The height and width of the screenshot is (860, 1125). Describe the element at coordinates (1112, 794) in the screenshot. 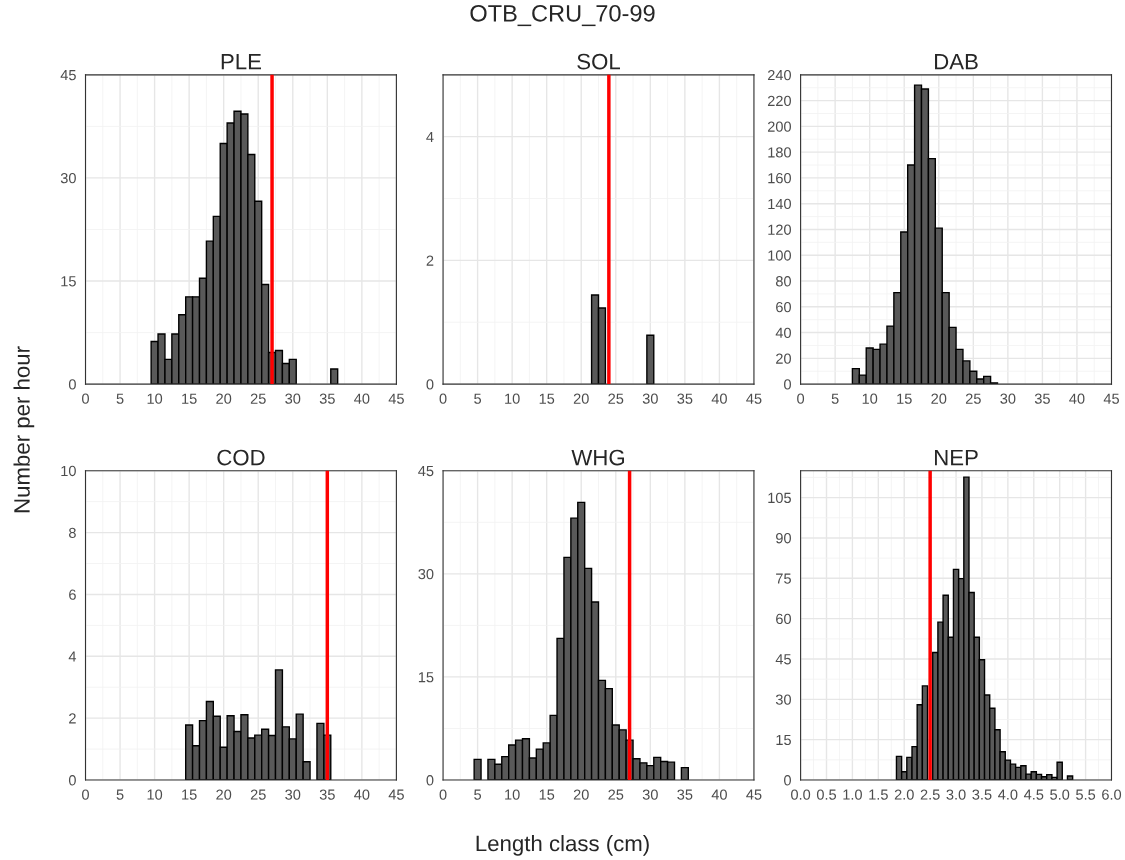

I see `x-tick-label: 6.0` at that location.